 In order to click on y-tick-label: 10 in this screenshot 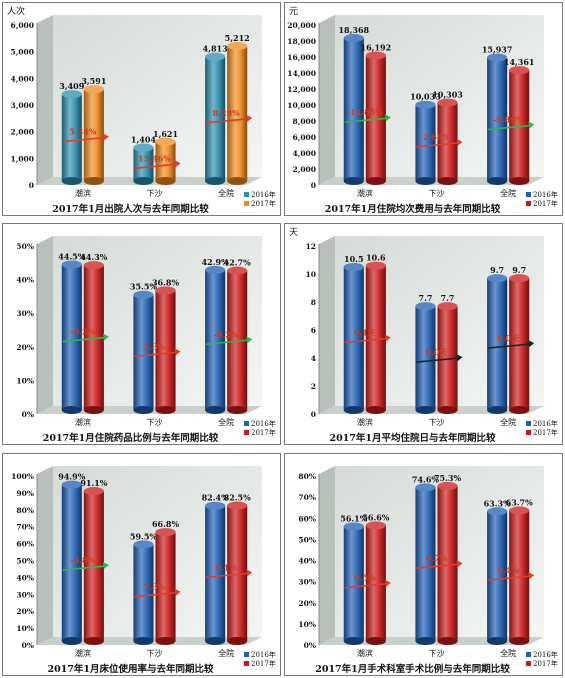, I will do `click(311, 274)`.